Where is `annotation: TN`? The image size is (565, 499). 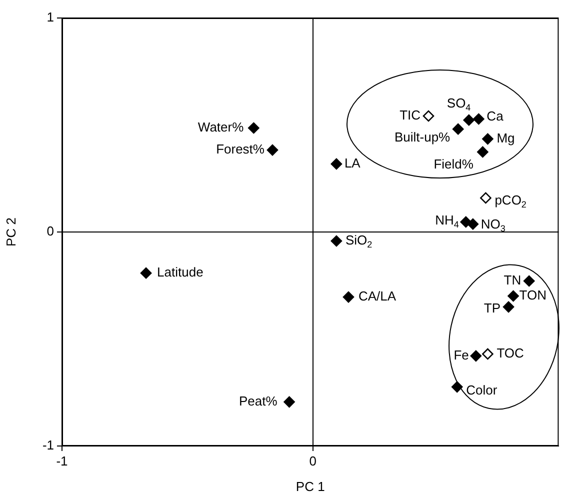
annotation: TN is located at coordinates (513, 280).